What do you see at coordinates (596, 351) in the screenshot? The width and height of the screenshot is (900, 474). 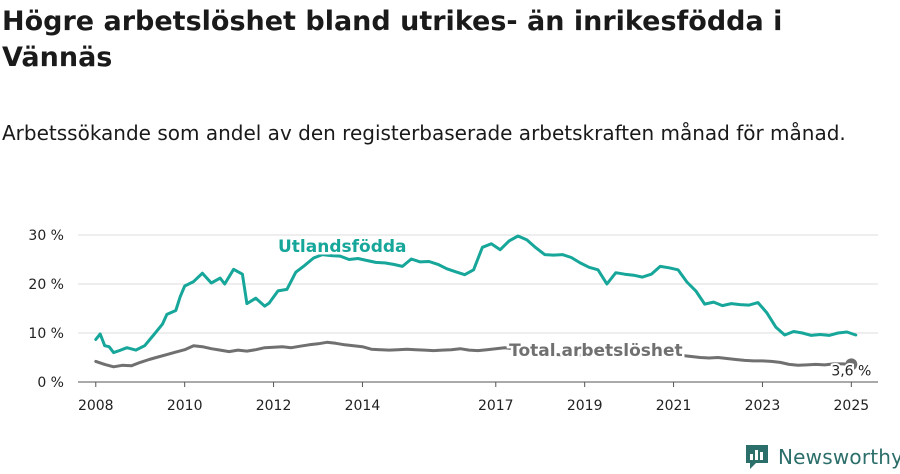 I see `series-label-1: Total arbetslöshet` at bounding box center [596, 351].